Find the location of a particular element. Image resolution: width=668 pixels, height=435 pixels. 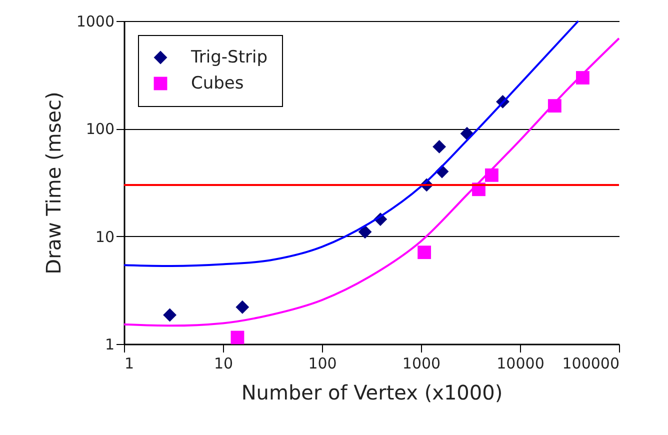

y-tick-label: 1000 is located at coordinates (95, 21).